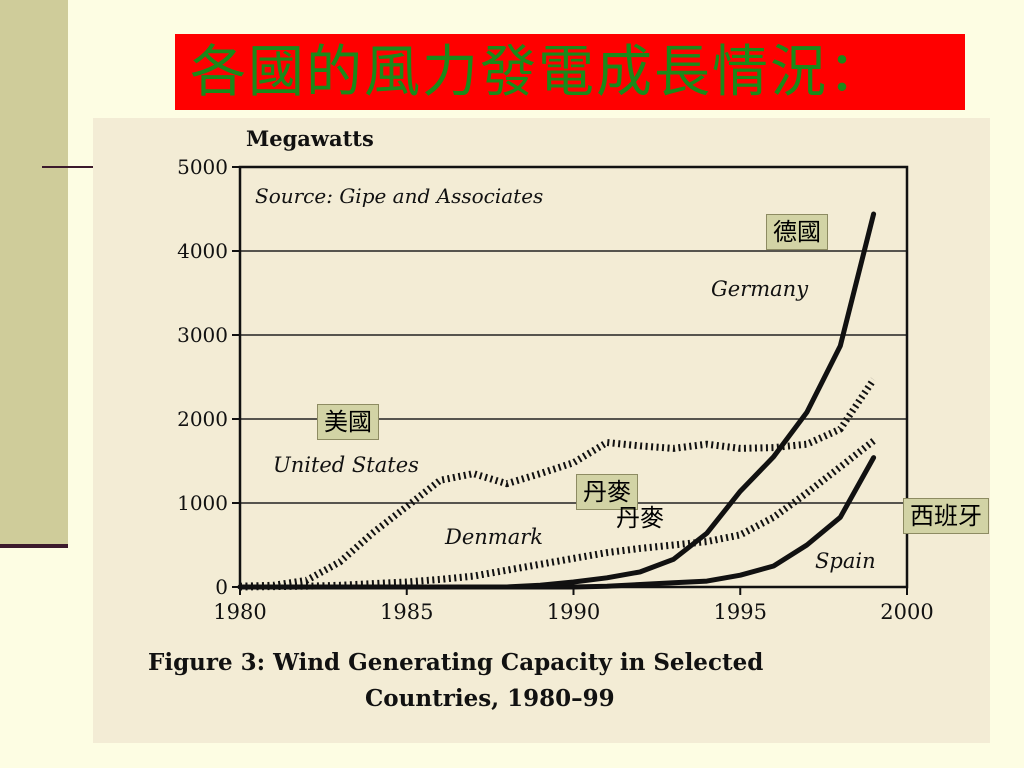 This screenshot has width=1024, height=768. I want to click on title-bar, so click(570, 72).